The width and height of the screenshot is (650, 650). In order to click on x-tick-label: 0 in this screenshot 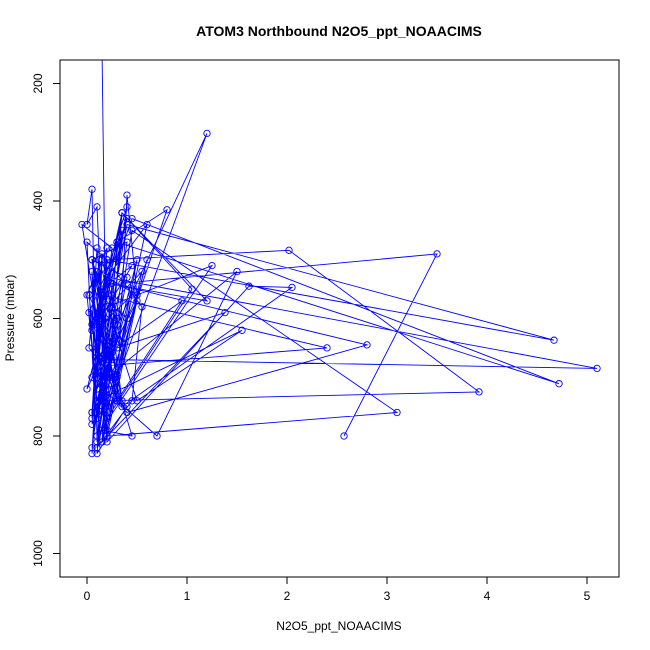, I will do `click(87, 596)`.